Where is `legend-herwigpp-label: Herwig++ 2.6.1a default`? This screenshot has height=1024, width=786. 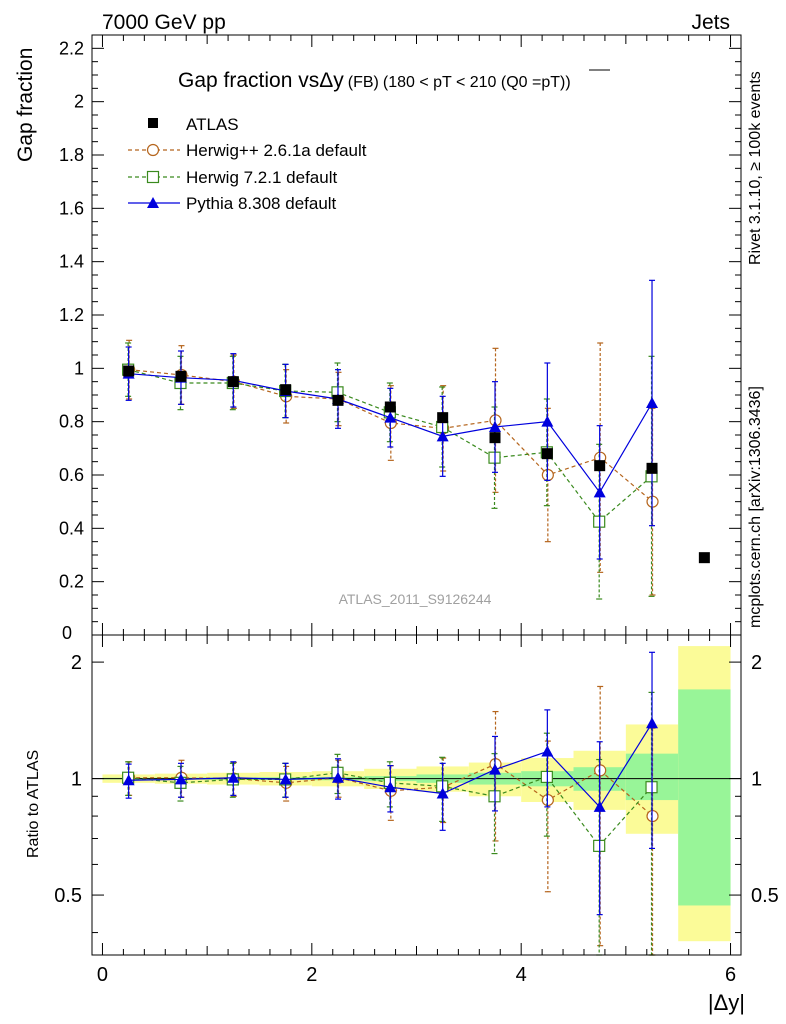
legend-herwigpp-label: Herwig++ 2.6.1a default is located at coordinates (276, 150).